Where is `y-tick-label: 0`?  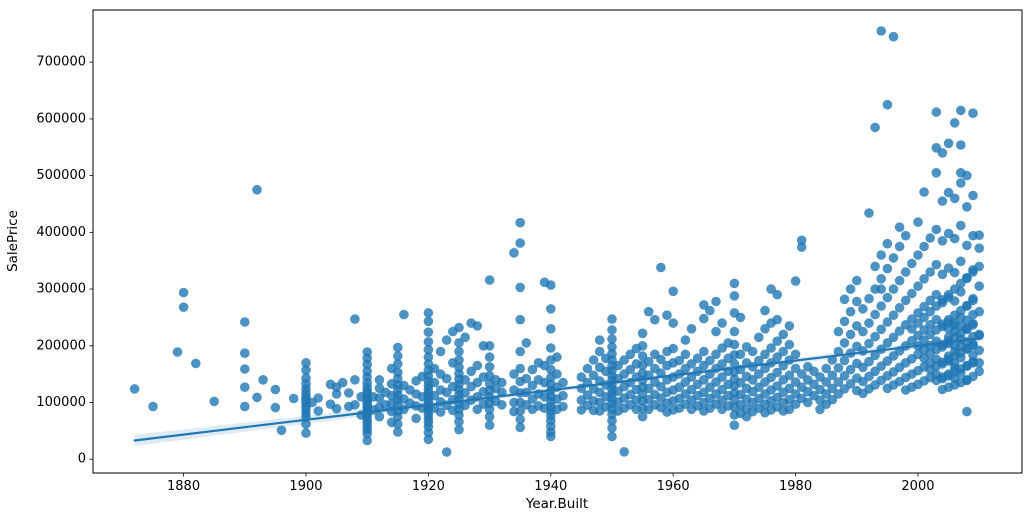
y-tick-label: 0 is located at coordinates (82, 459).